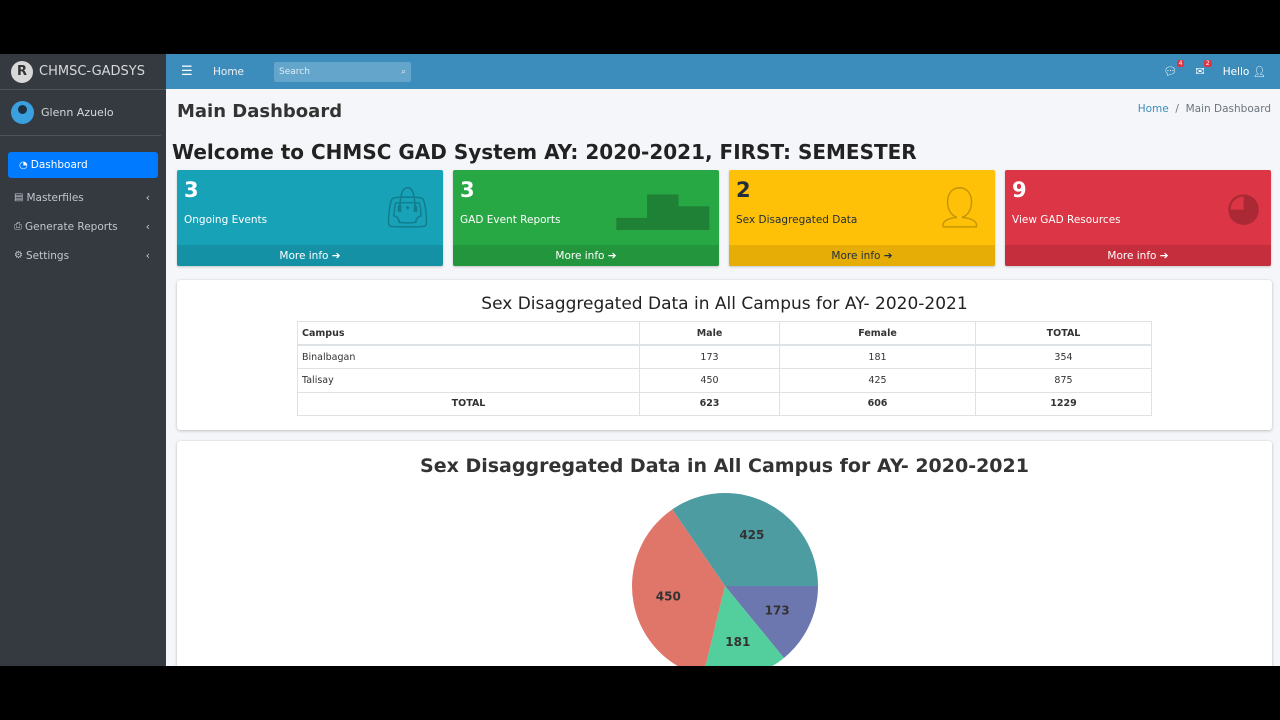 This screenshot has width=1280, height=720. What do you see at coordinates (187, 71) in the screenshot?
I see `menu-icon: ☰` at bounding box center [187, 71].